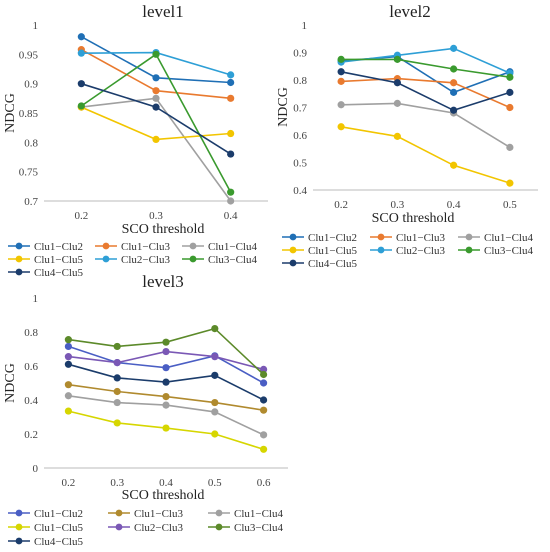 The image size is (550, 552). Describe the element at coordinates (508, 238) in the screenshot. I see `legend-label: Clu1−Clu4` at that location.